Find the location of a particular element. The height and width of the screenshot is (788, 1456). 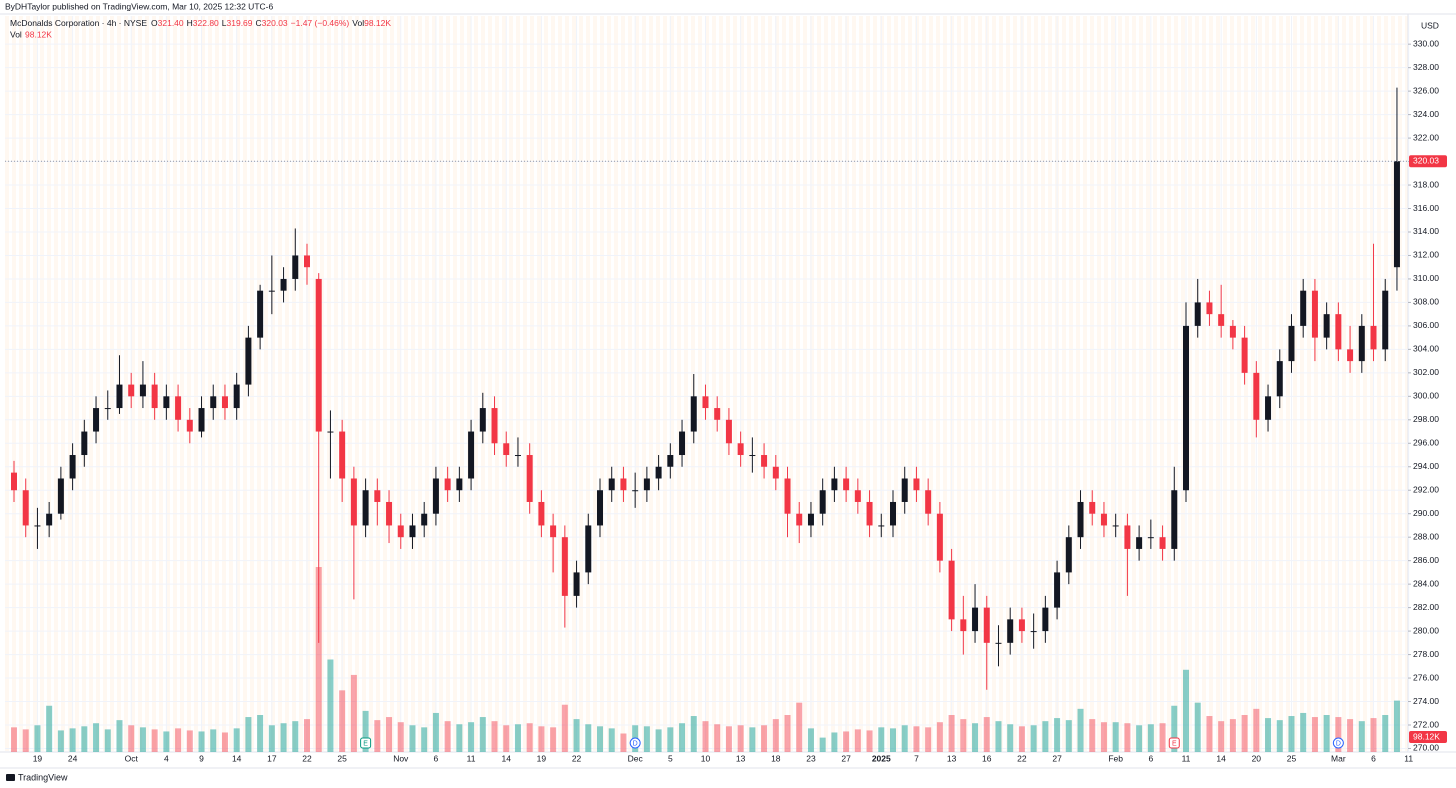

vol-value: 98.12K is located at coordinates (377, 23).